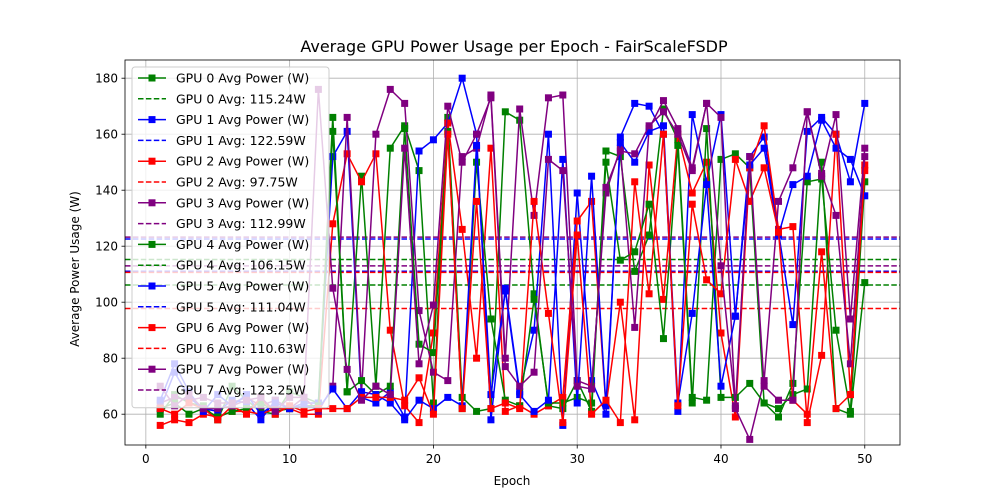 The image size is (1000, 504). Describe the element at coordinates (241, 265) in the screenshot. I see `legend-avg-label: GPU 4 Avg: 106.15W` at that location.